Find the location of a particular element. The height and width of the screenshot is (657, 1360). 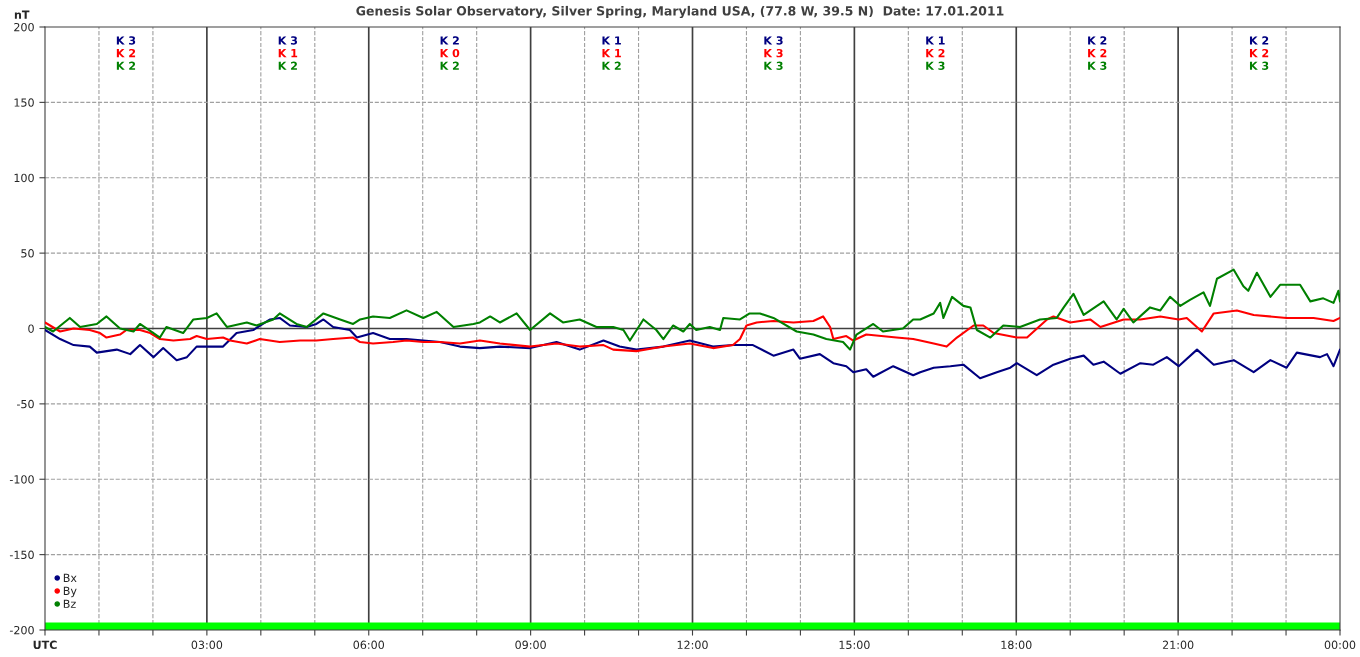

x-tick-label: 18:00 is located at coordinates (1016, 645).